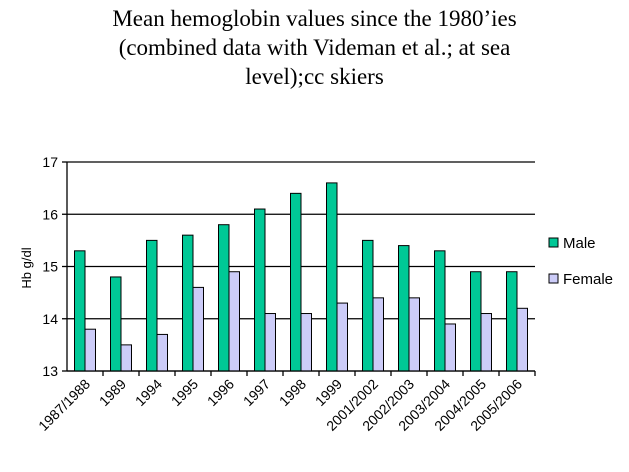 This screenshot has height=472, width=629. What do you see at coordinates (50, 319) in the screenshot?
I see `y-tick-label: 14` at bounding box center [50, 319].